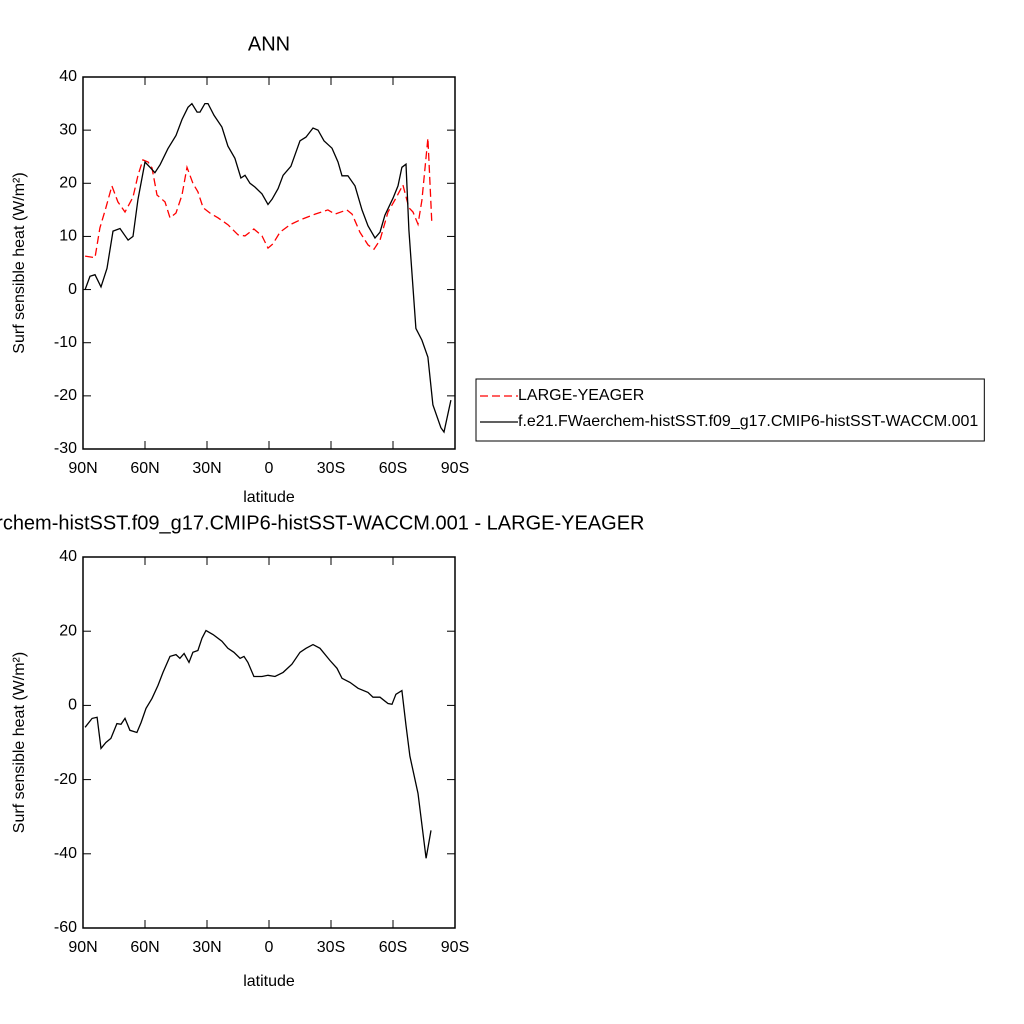 The image size is (1024, 1024). Describe the element at coordinates (65, 342) in the screenshot. I see `y-tick-label: -10` at that location.